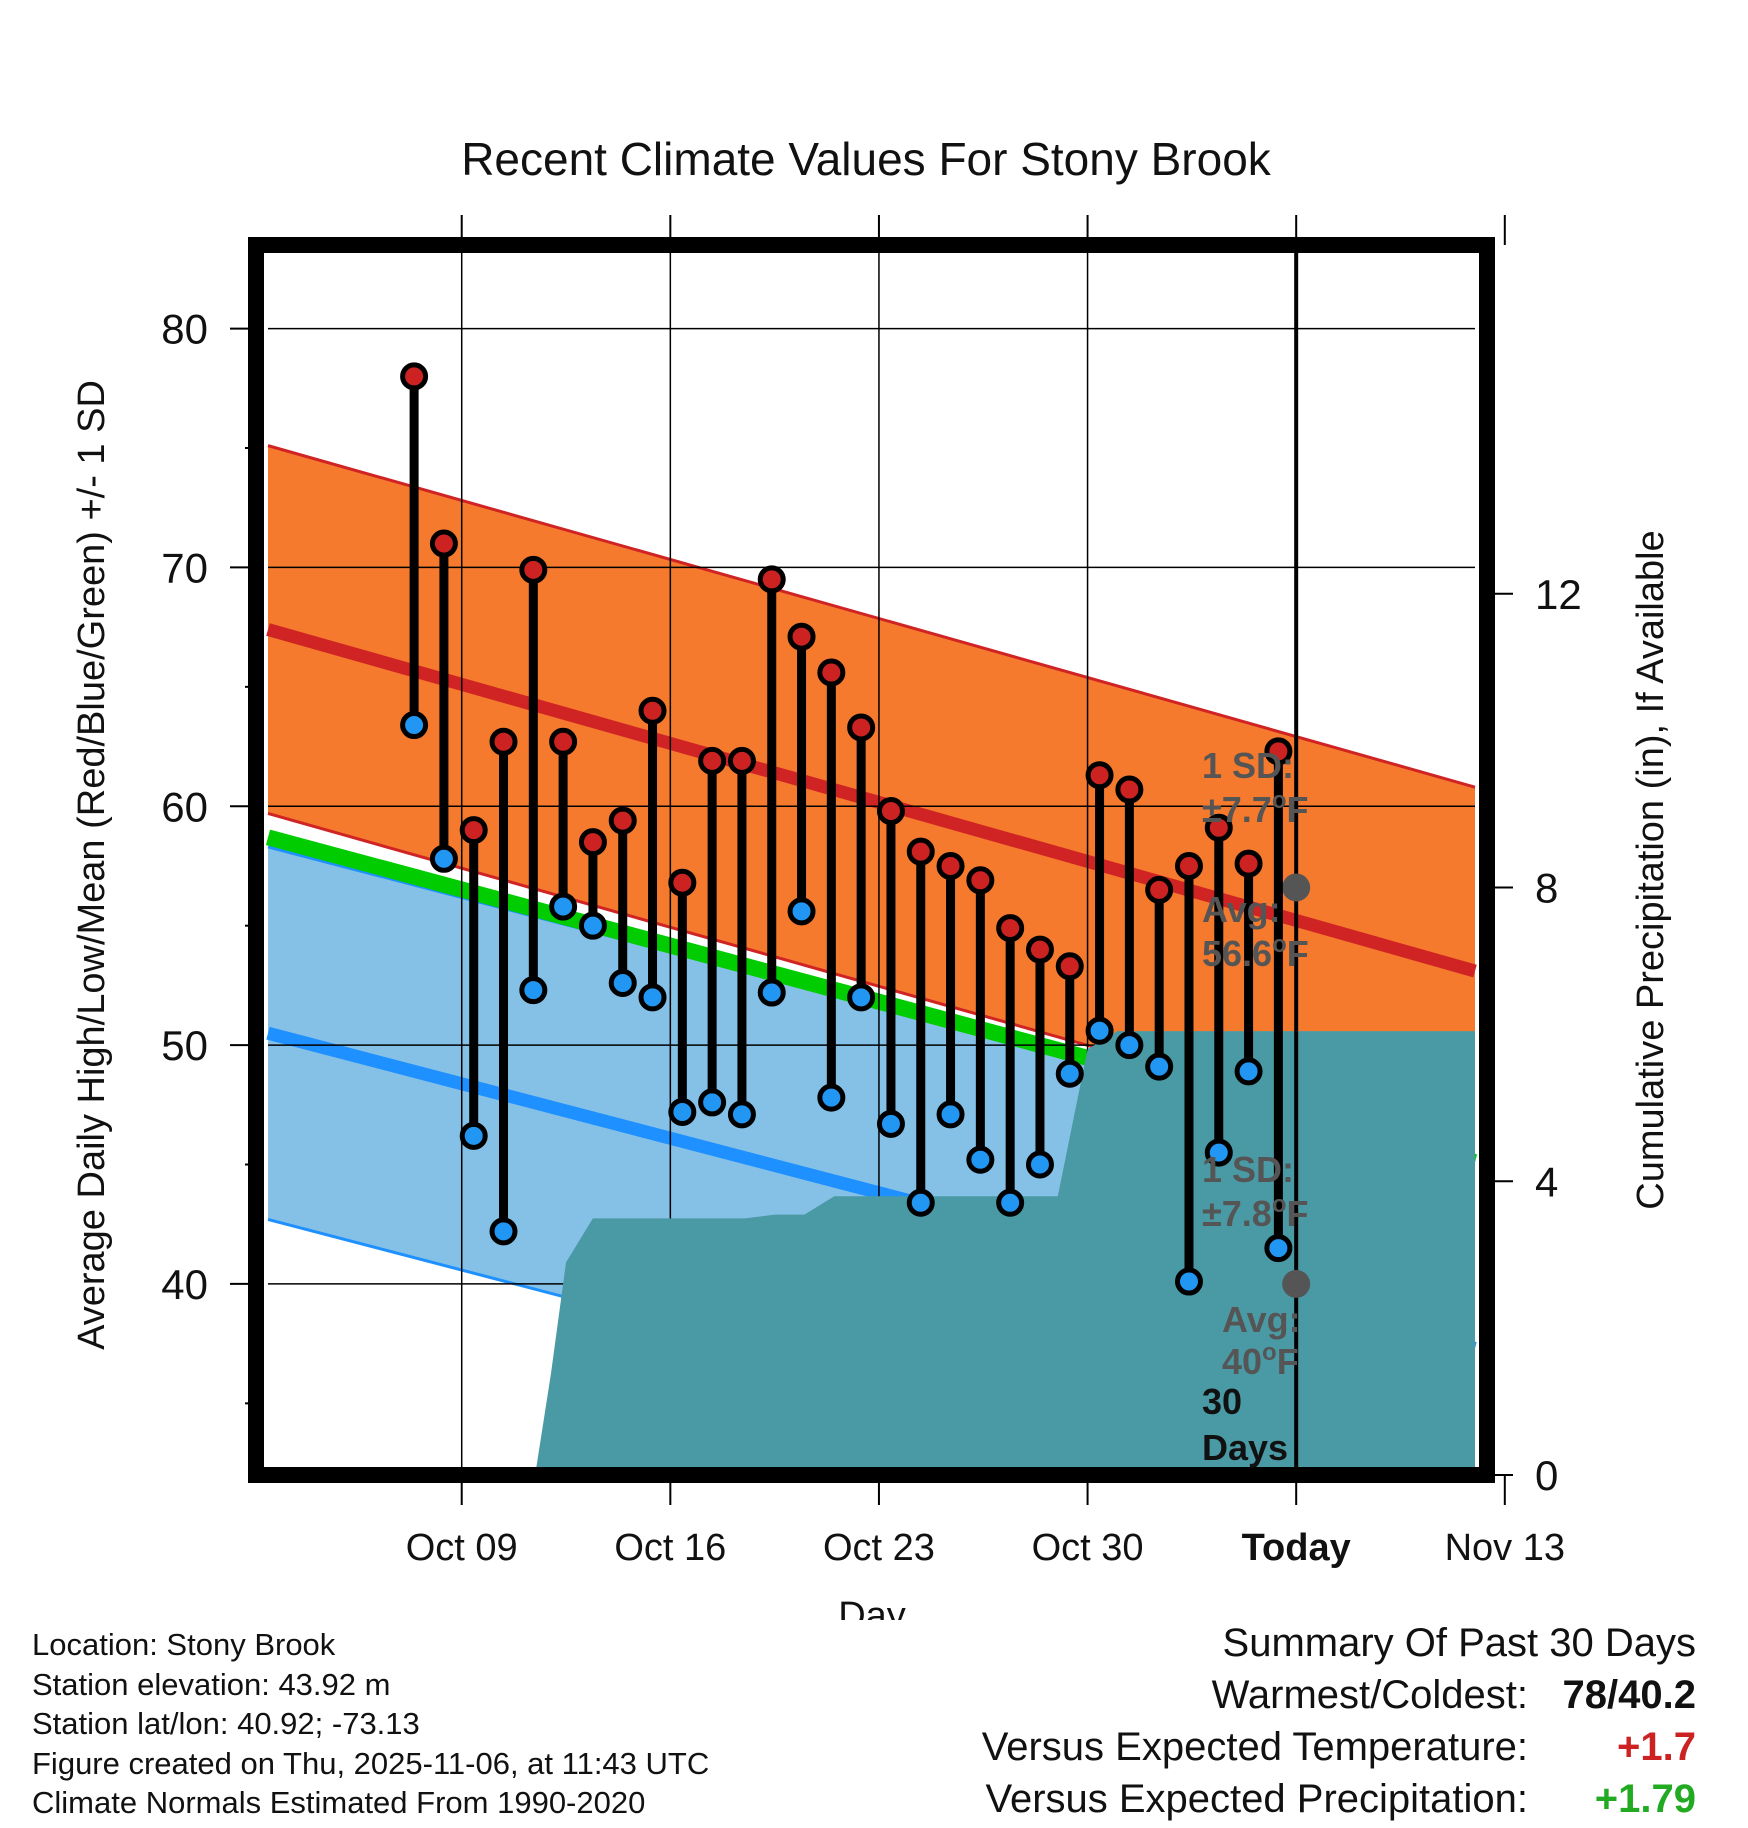 The height and width of the screenshot is (1828, 1748). What do you see at coordinates (339, 1802) in the screenshot?
I see `normals-text: Climate Normals Estimated From 1990-2020` at bounding box center [339, 1802].